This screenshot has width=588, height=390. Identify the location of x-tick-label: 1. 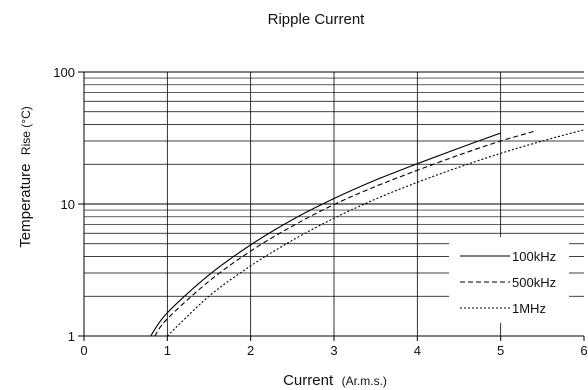
(167, 350).